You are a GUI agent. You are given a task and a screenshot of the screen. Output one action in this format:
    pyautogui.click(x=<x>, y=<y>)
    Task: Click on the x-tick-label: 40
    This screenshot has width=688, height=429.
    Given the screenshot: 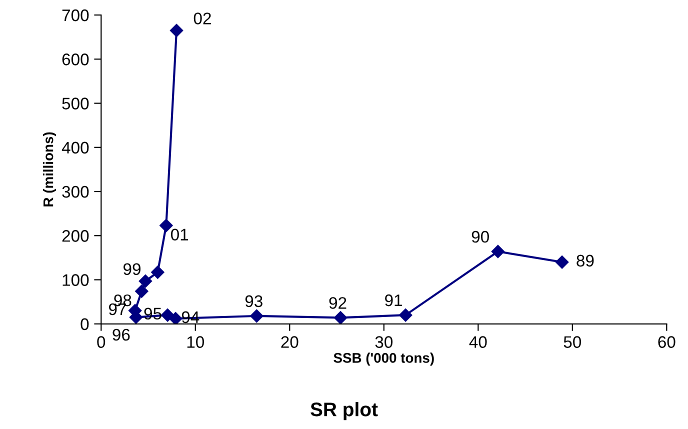 What is the action you would take?
    pyautogui.click(x=478, y=342)
    